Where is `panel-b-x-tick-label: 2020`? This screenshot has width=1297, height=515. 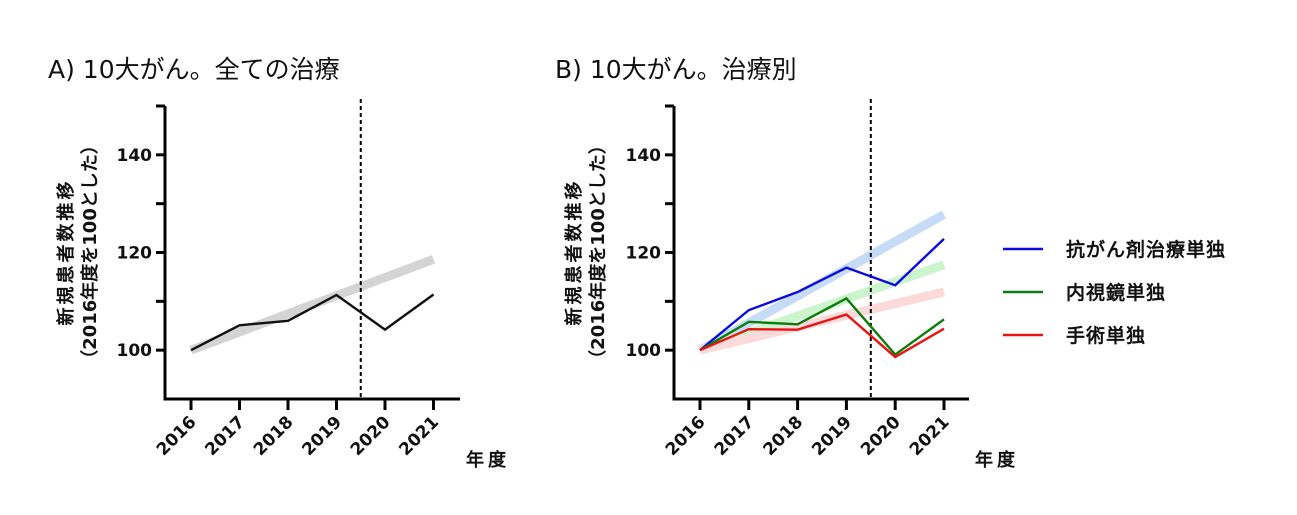
panel-b-x-tick-label: 2020 is located at coordinates (881, 436).